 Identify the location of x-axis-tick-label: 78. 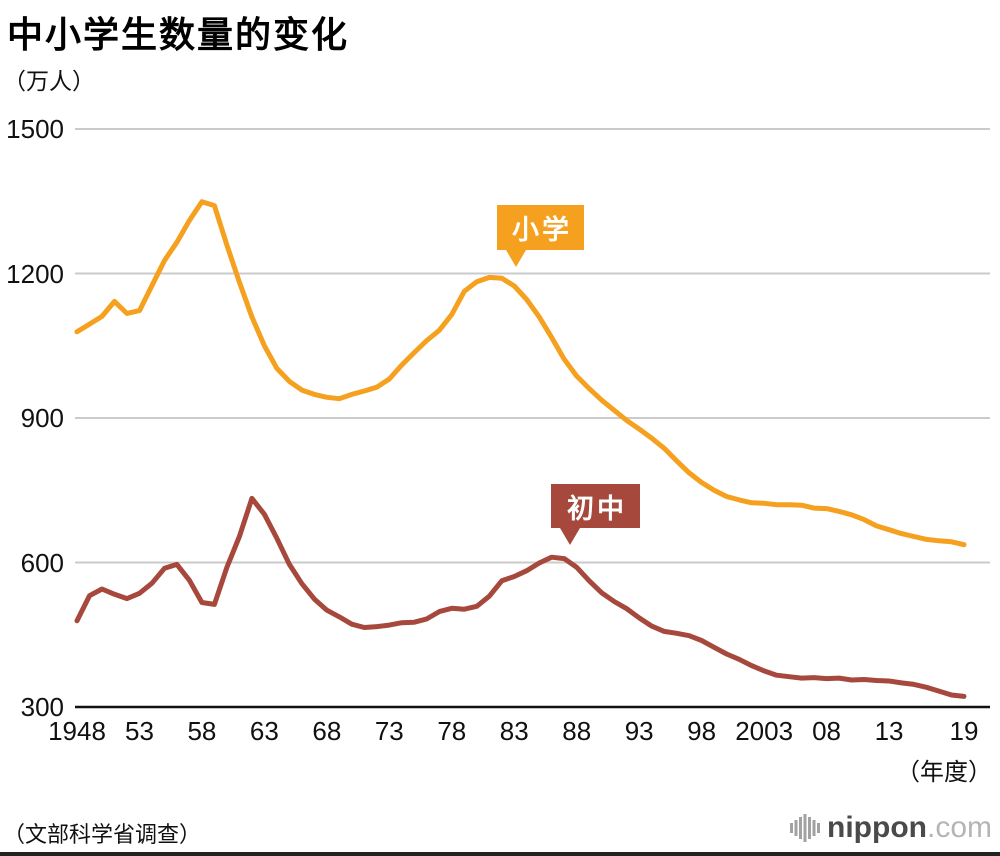
(452, 731).